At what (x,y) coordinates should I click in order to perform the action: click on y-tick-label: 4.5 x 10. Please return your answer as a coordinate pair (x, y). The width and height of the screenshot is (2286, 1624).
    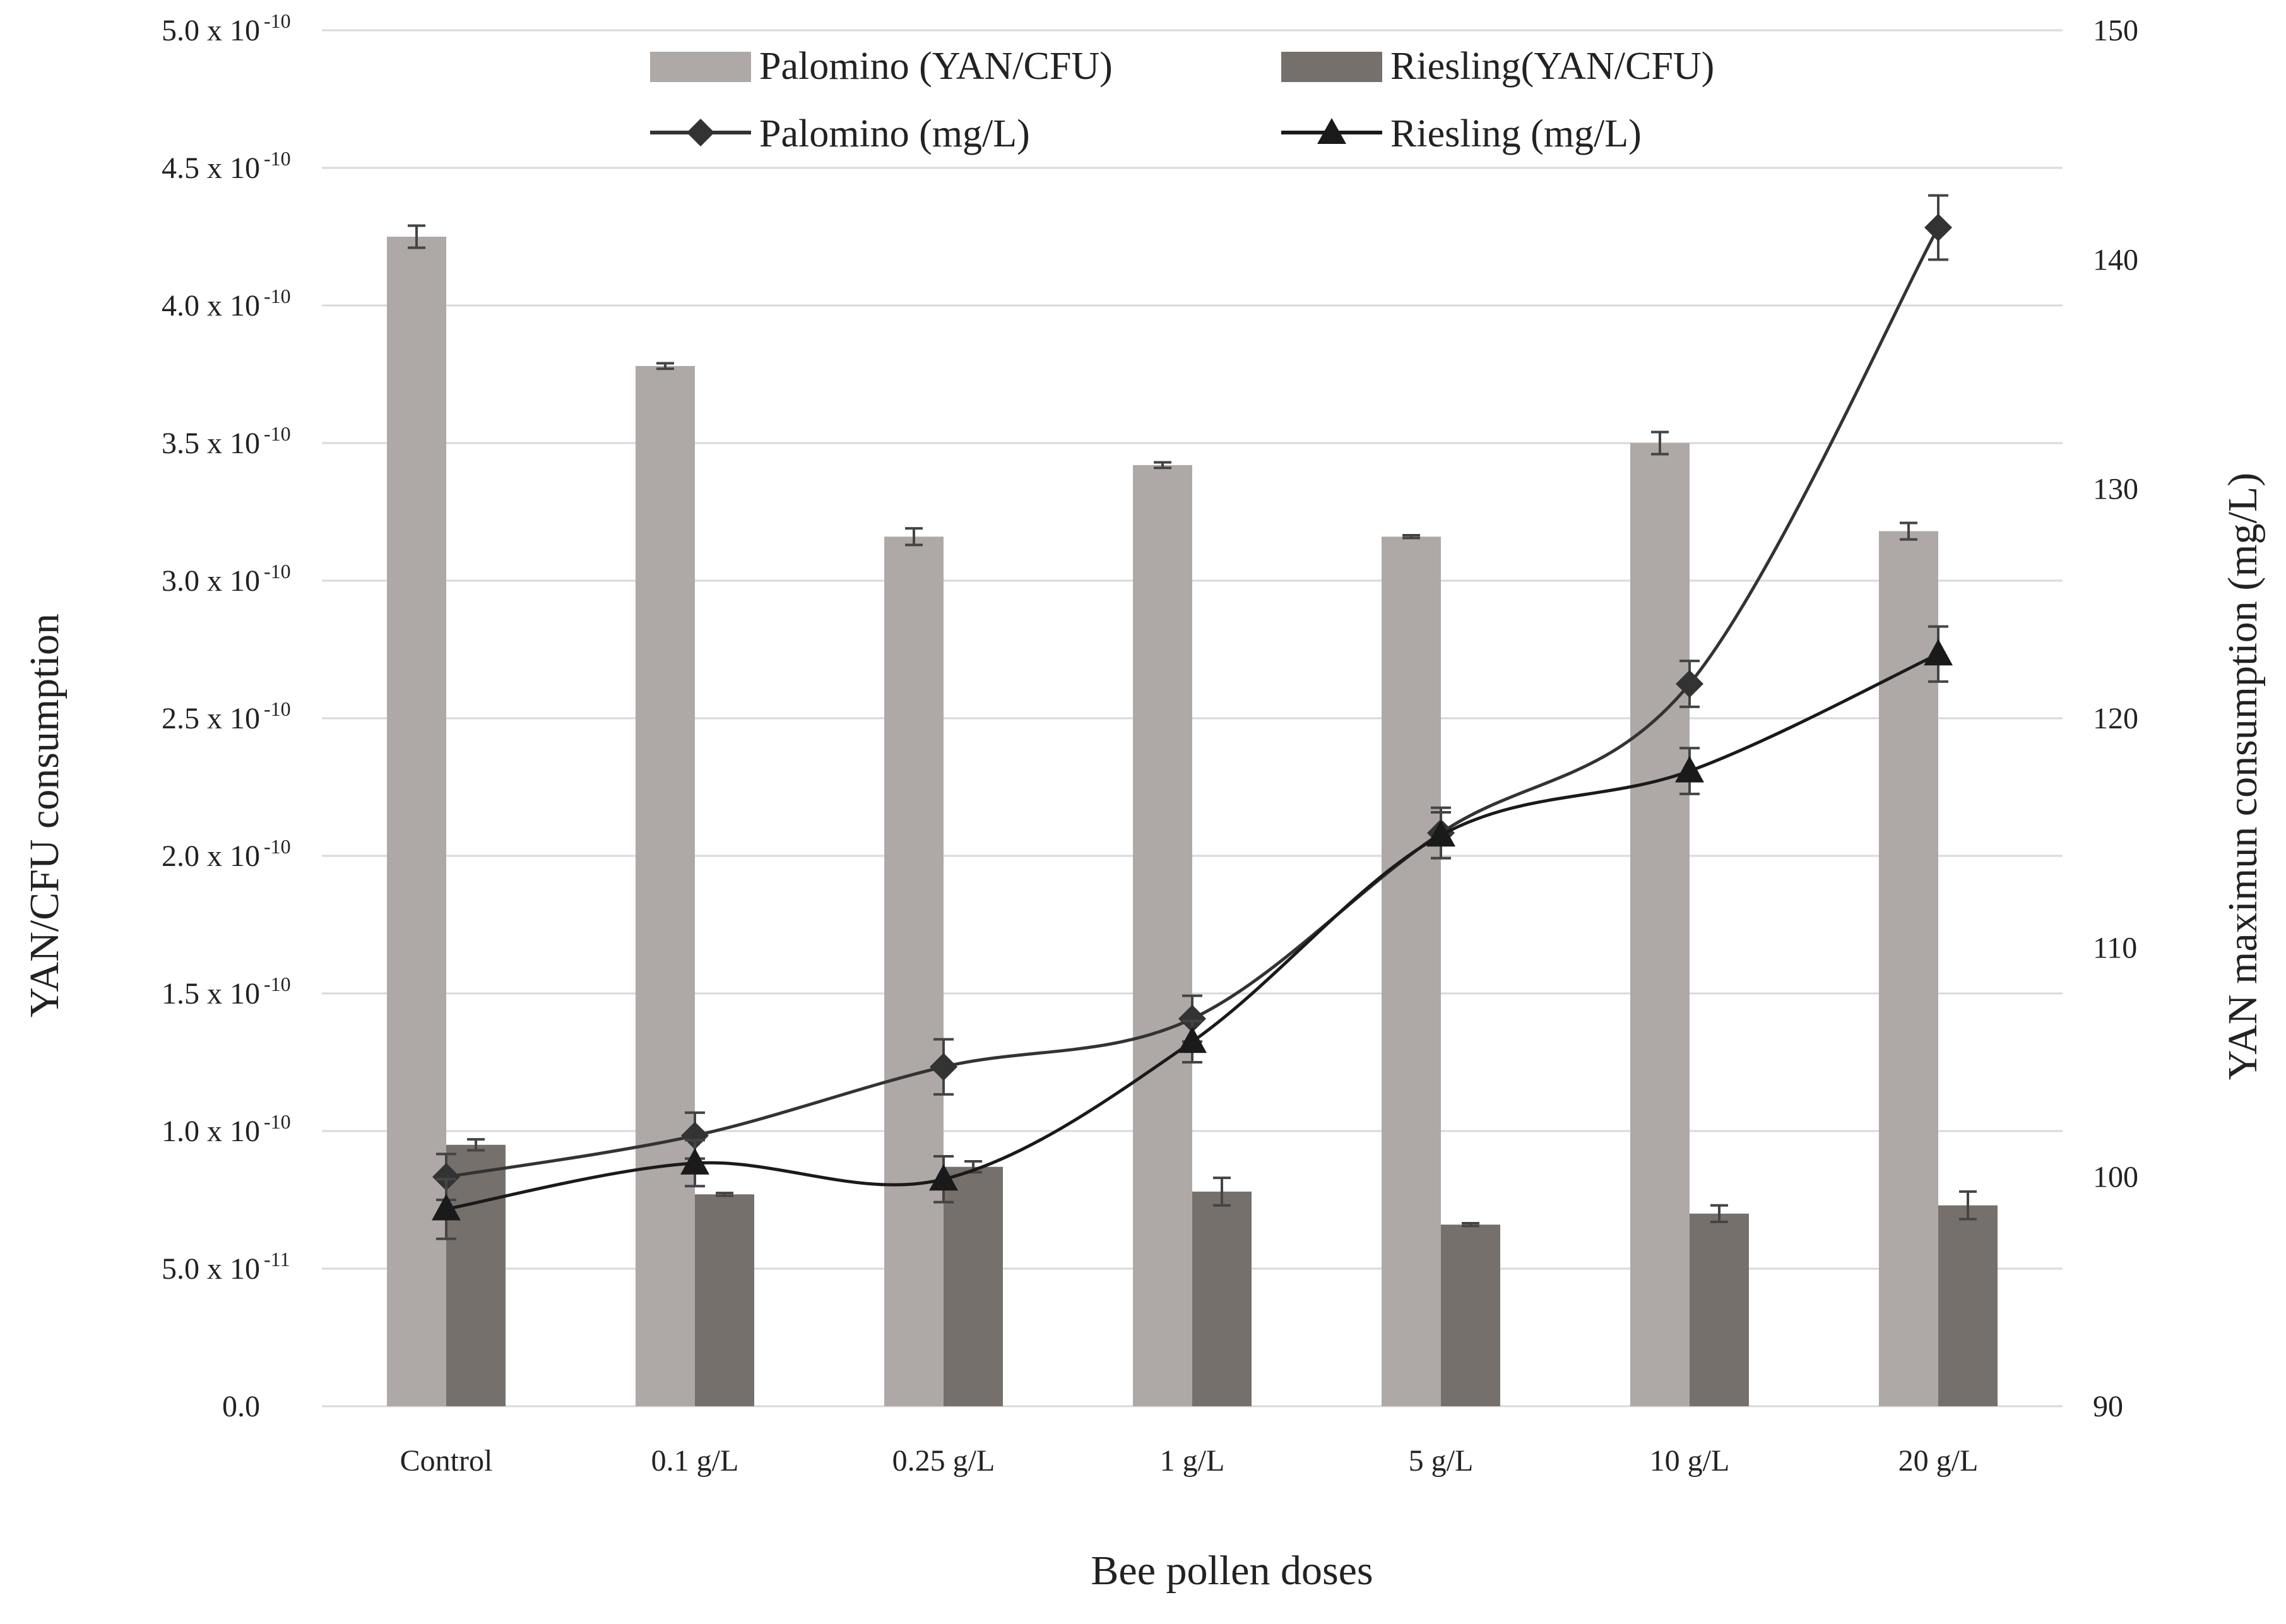
    Looking at the image, I should click on (211, 168).